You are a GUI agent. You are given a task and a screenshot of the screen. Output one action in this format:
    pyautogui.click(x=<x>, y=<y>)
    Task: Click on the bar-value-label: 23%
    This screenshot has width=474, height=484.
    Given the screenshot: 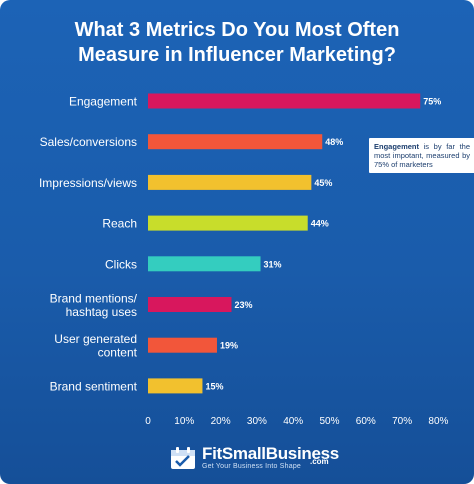 What is the action you would take?
    pyautogui.click(x=243, y=305)
    